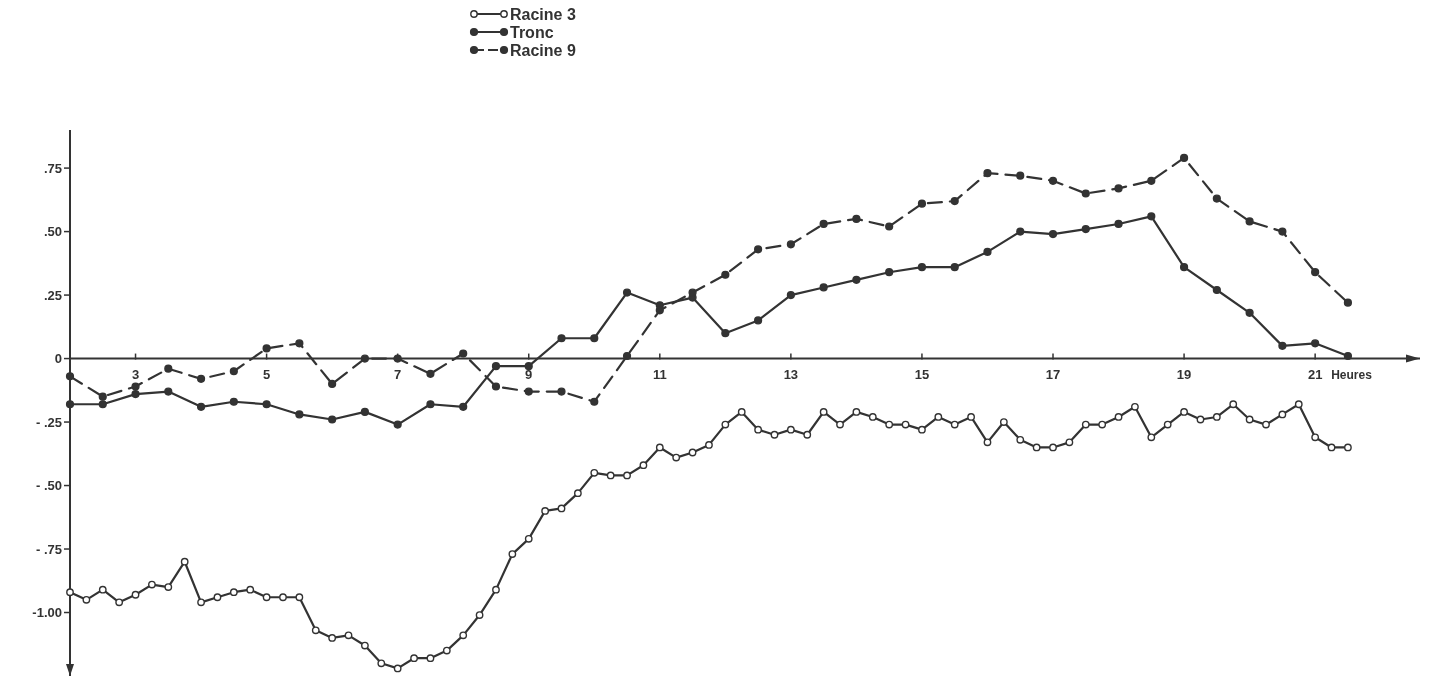  I want to click on x-tick-label: 7, so click(398, 374).